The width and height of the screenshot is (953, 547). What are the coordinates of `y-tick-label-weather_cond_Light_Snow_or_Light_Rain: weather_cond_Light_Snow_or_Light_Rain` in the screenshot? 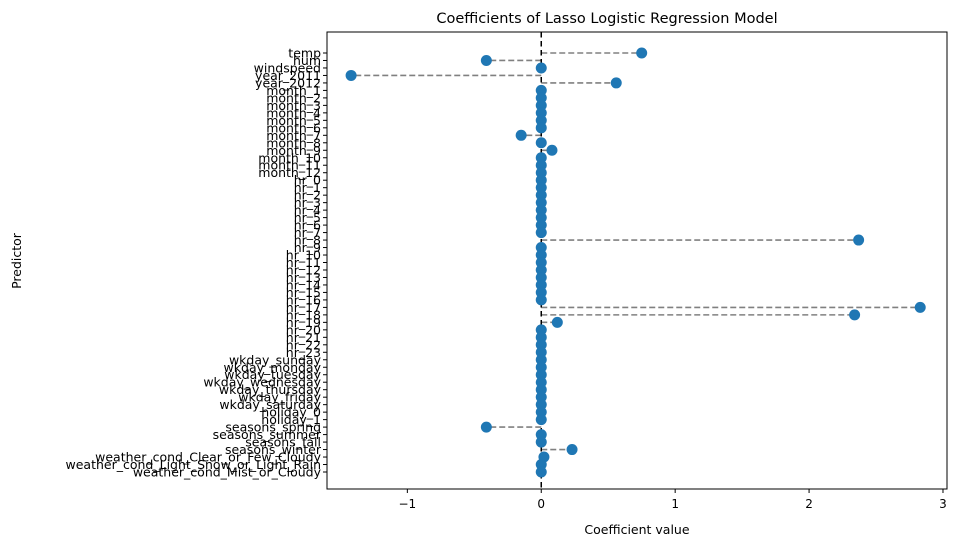 It's located at (193, 464).